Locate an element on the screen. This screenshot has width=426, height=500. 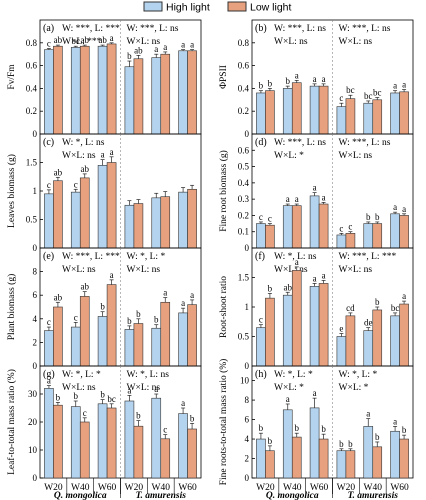
panel-label: (a) is located at coordinates (48, 28).